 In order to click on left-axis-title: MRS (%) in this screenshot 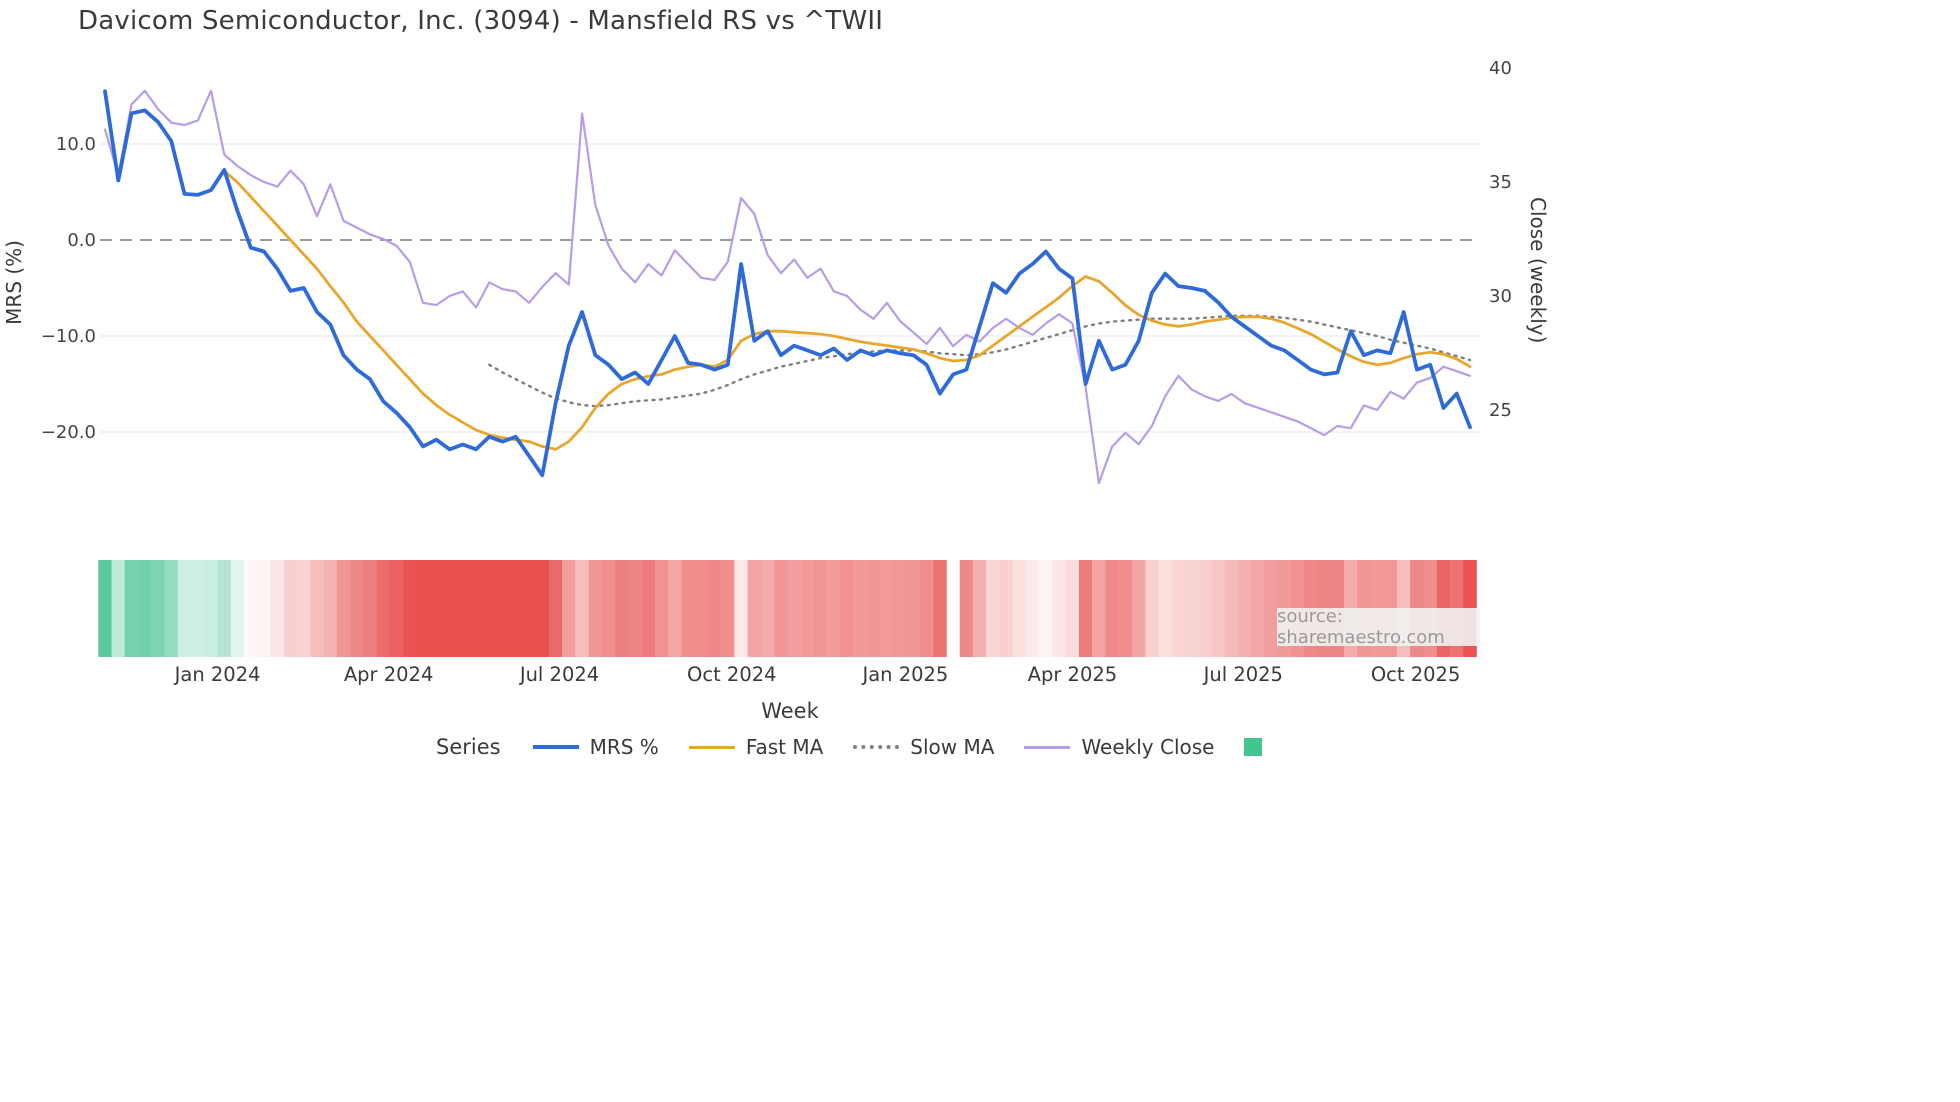, I will do `click(14, 282)`.